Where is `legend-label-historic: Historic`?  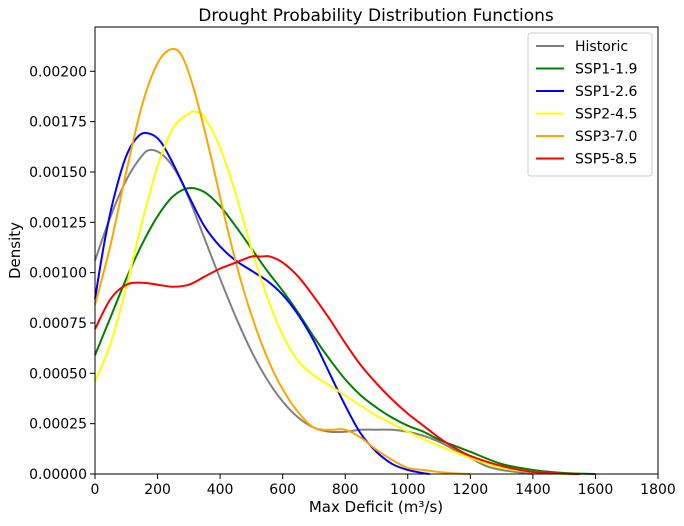 legend-label-historic: Historic is located at coordinates (601, 47).